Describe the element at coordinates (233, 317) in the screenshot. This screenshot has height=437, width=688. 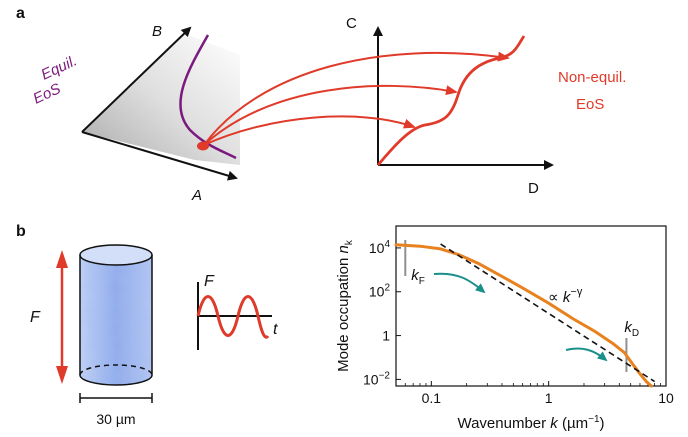
I see `drive-sine-wave` at that location.